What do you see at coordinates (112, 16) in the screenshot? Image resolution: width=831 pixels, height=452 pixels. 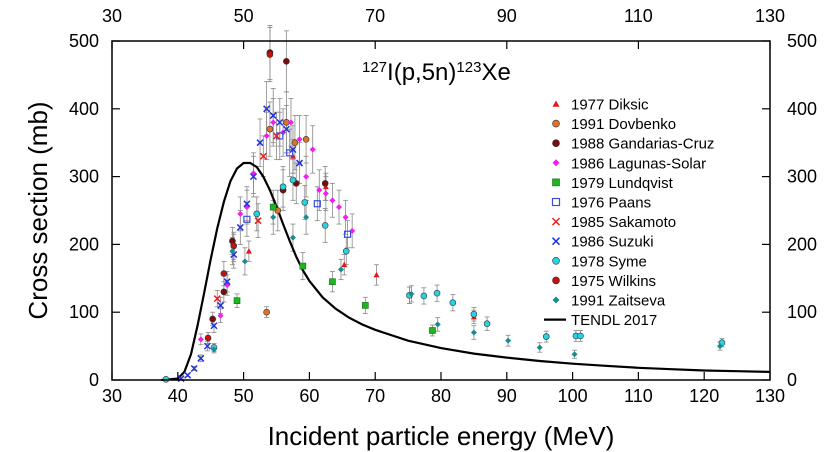 I see `x-tick-label-top: 30` at bounding box center [112, 16].